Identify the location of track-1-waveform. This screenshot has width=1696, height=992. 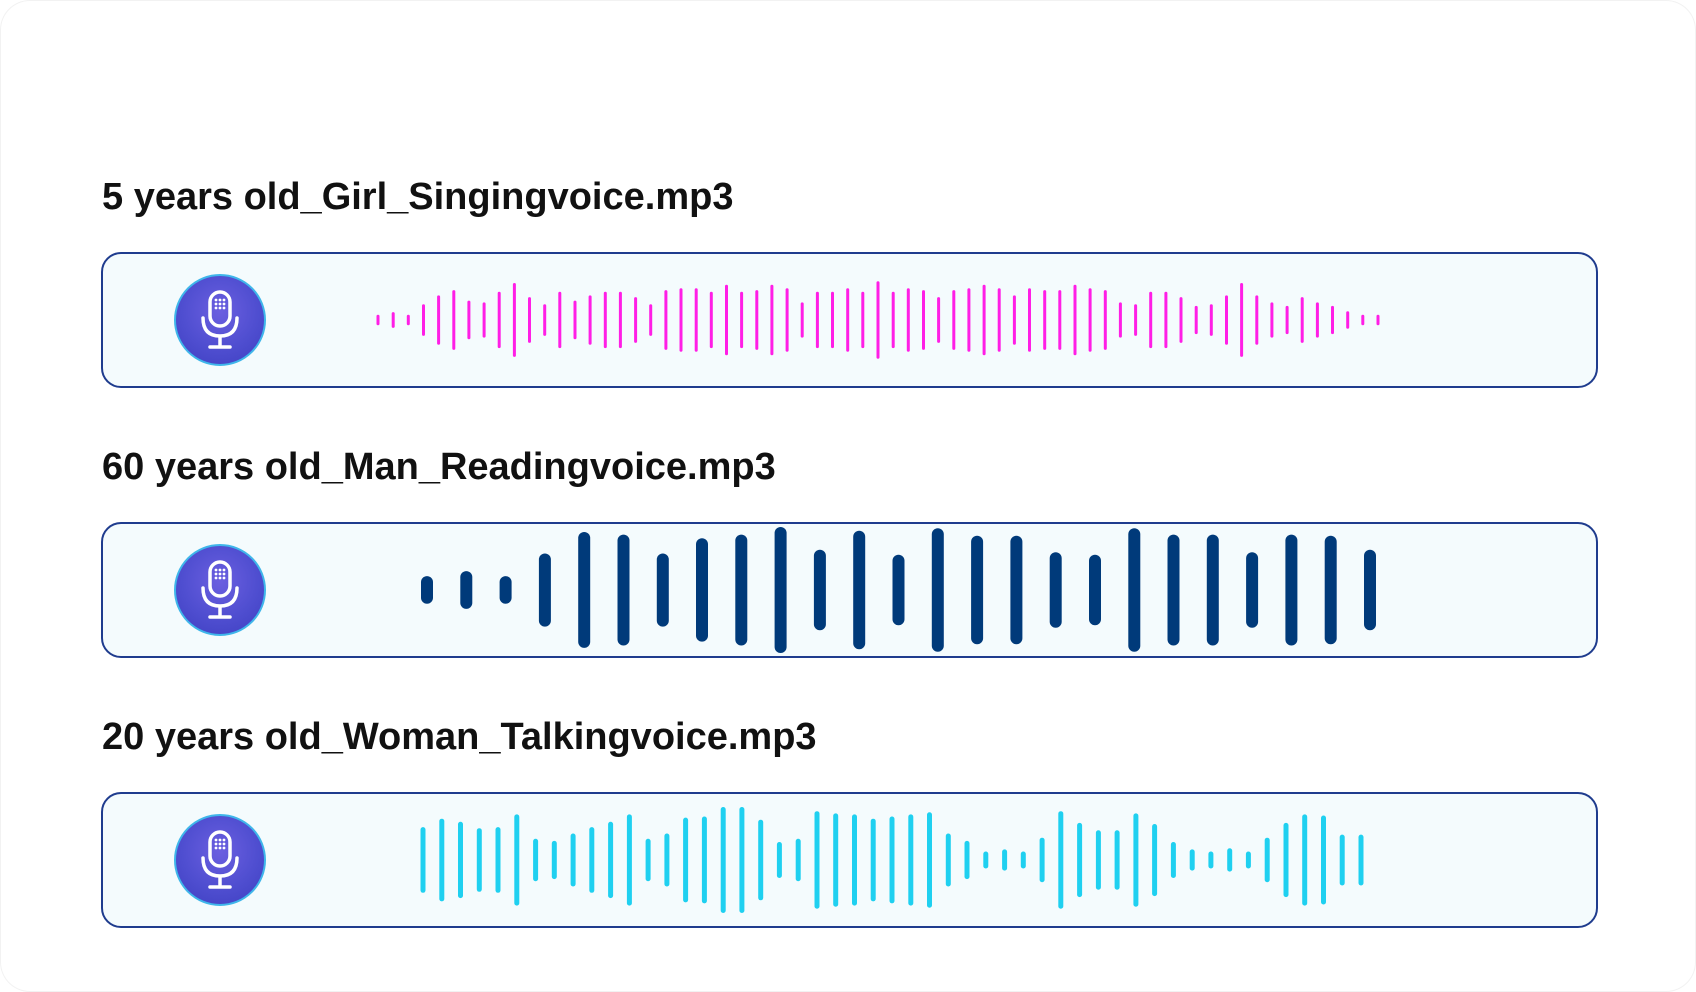
(851, 322).